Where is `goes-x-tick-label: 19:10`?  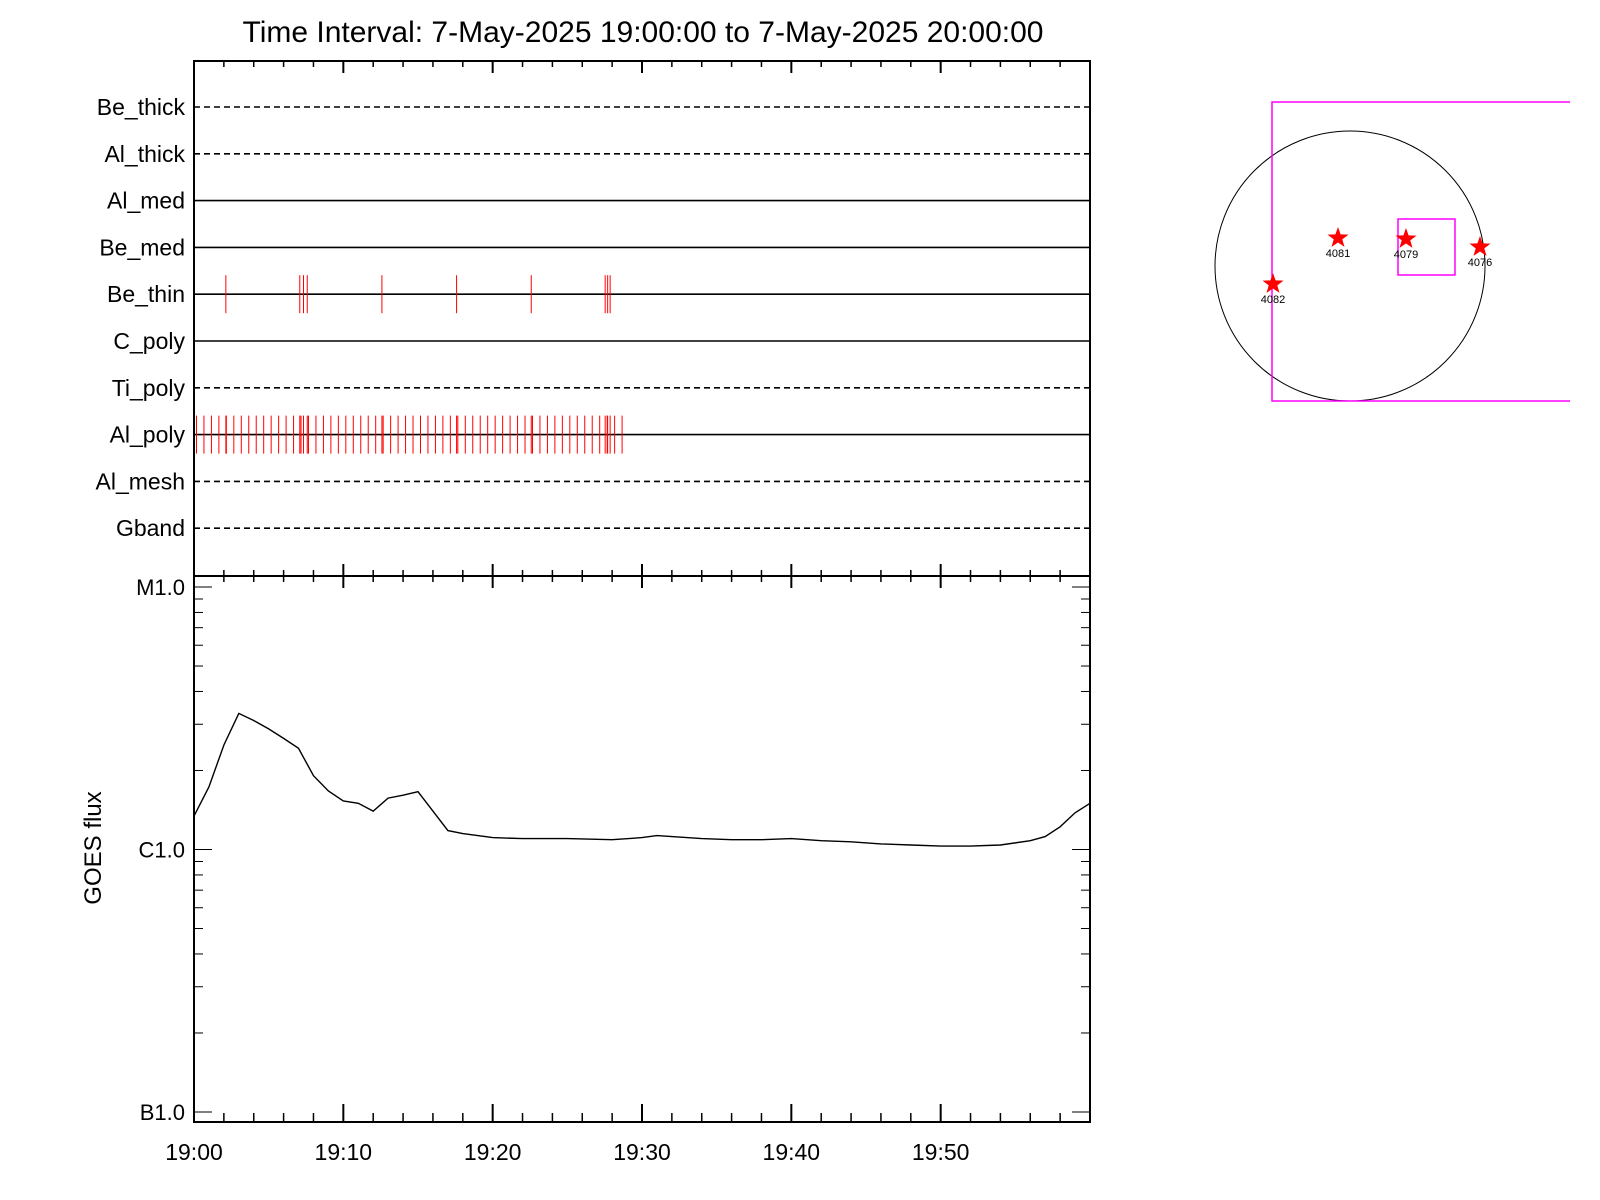 goes-x-tick-label: 19:10 is located at coordinates (344, 1152).